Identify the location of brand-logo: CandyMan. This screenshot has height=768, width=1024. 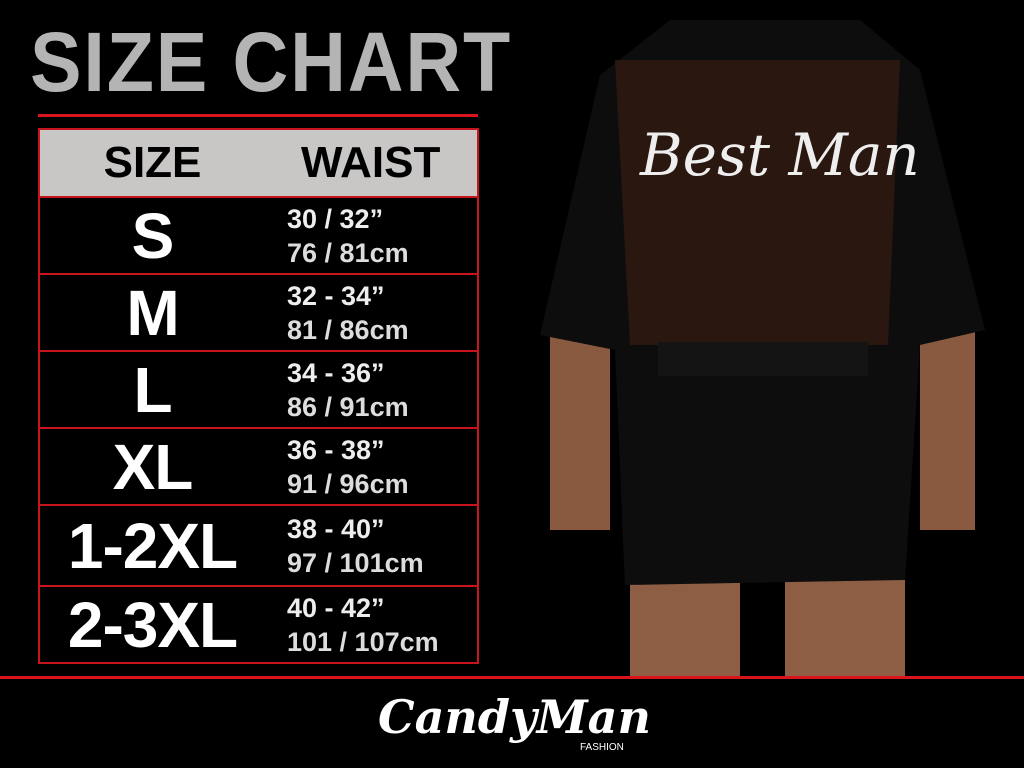
(514, 717).